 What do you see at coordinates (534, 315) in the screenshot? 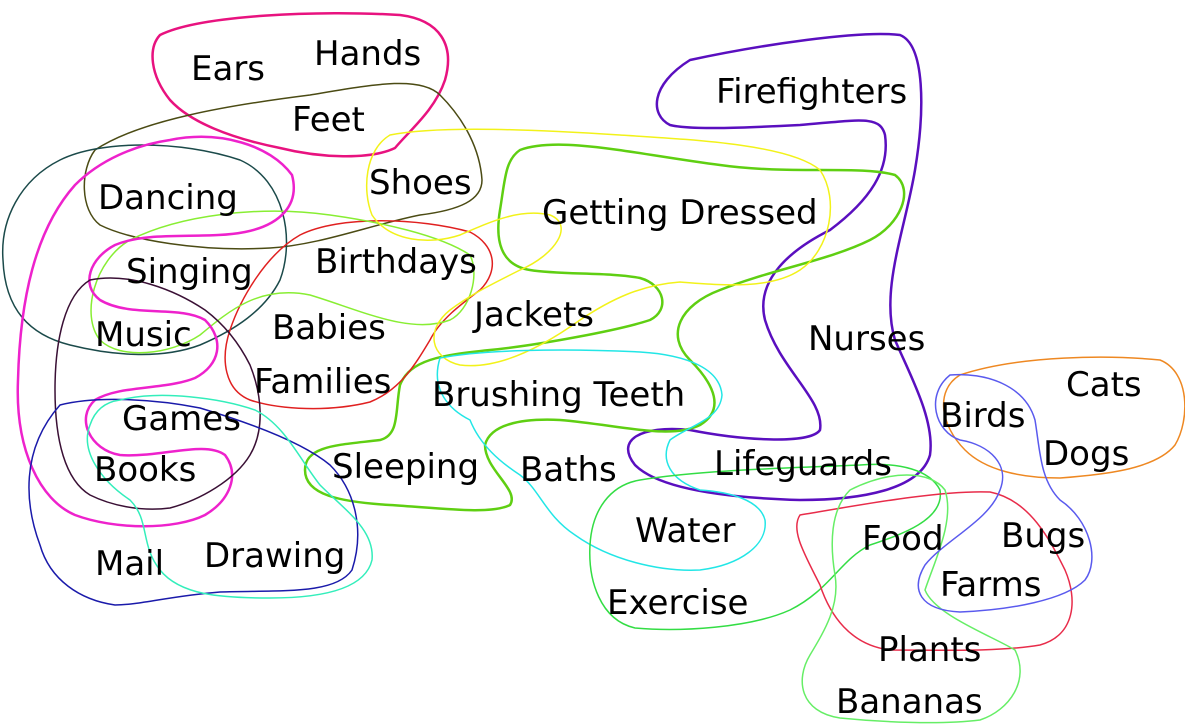
I see `word-jackets: Jackets` at bounding box center [534, 315].